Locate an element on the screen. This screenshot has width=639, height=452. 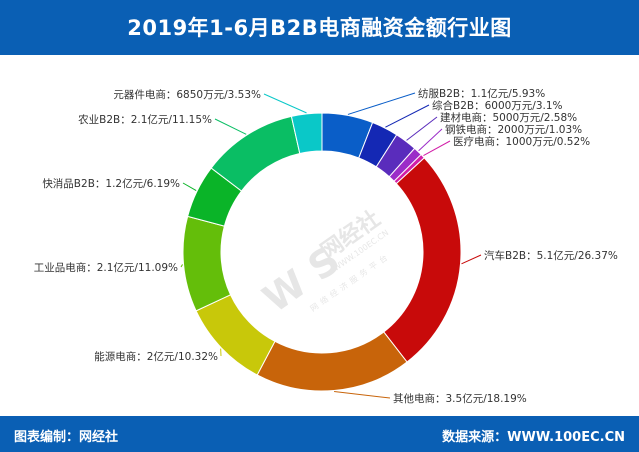
chart-title: 2019年1-6月B2B电商融资金额行业图 is located at coordinates (319, 28).